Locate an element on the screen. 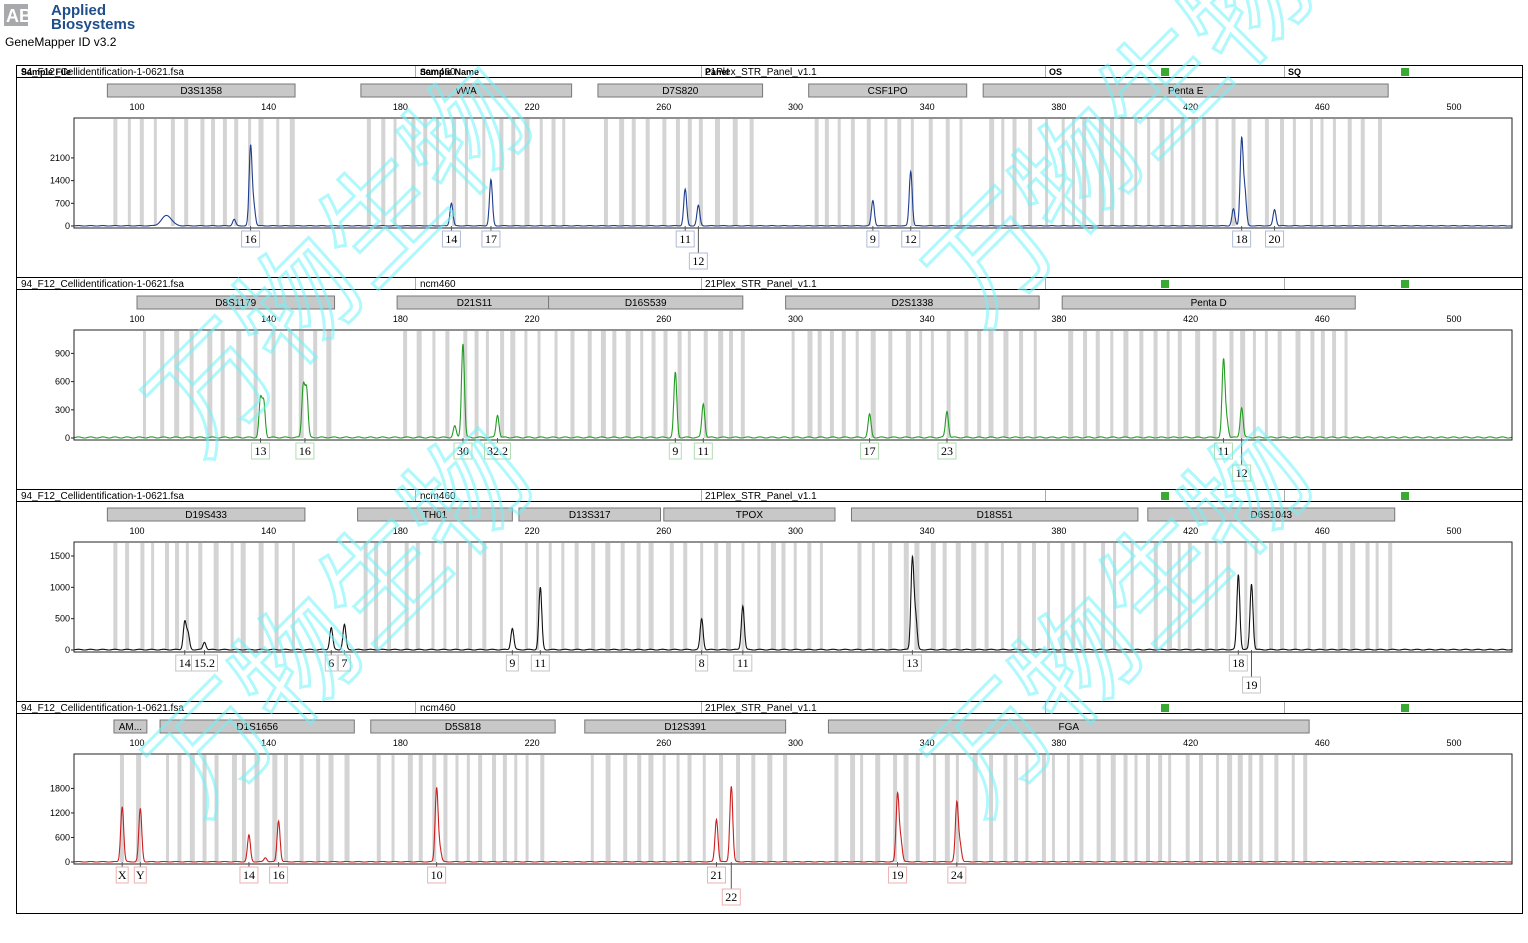 The width and height of the screenshot is (1528, 943). allele-call-label: 20 is located at coordinates (1275, 239).